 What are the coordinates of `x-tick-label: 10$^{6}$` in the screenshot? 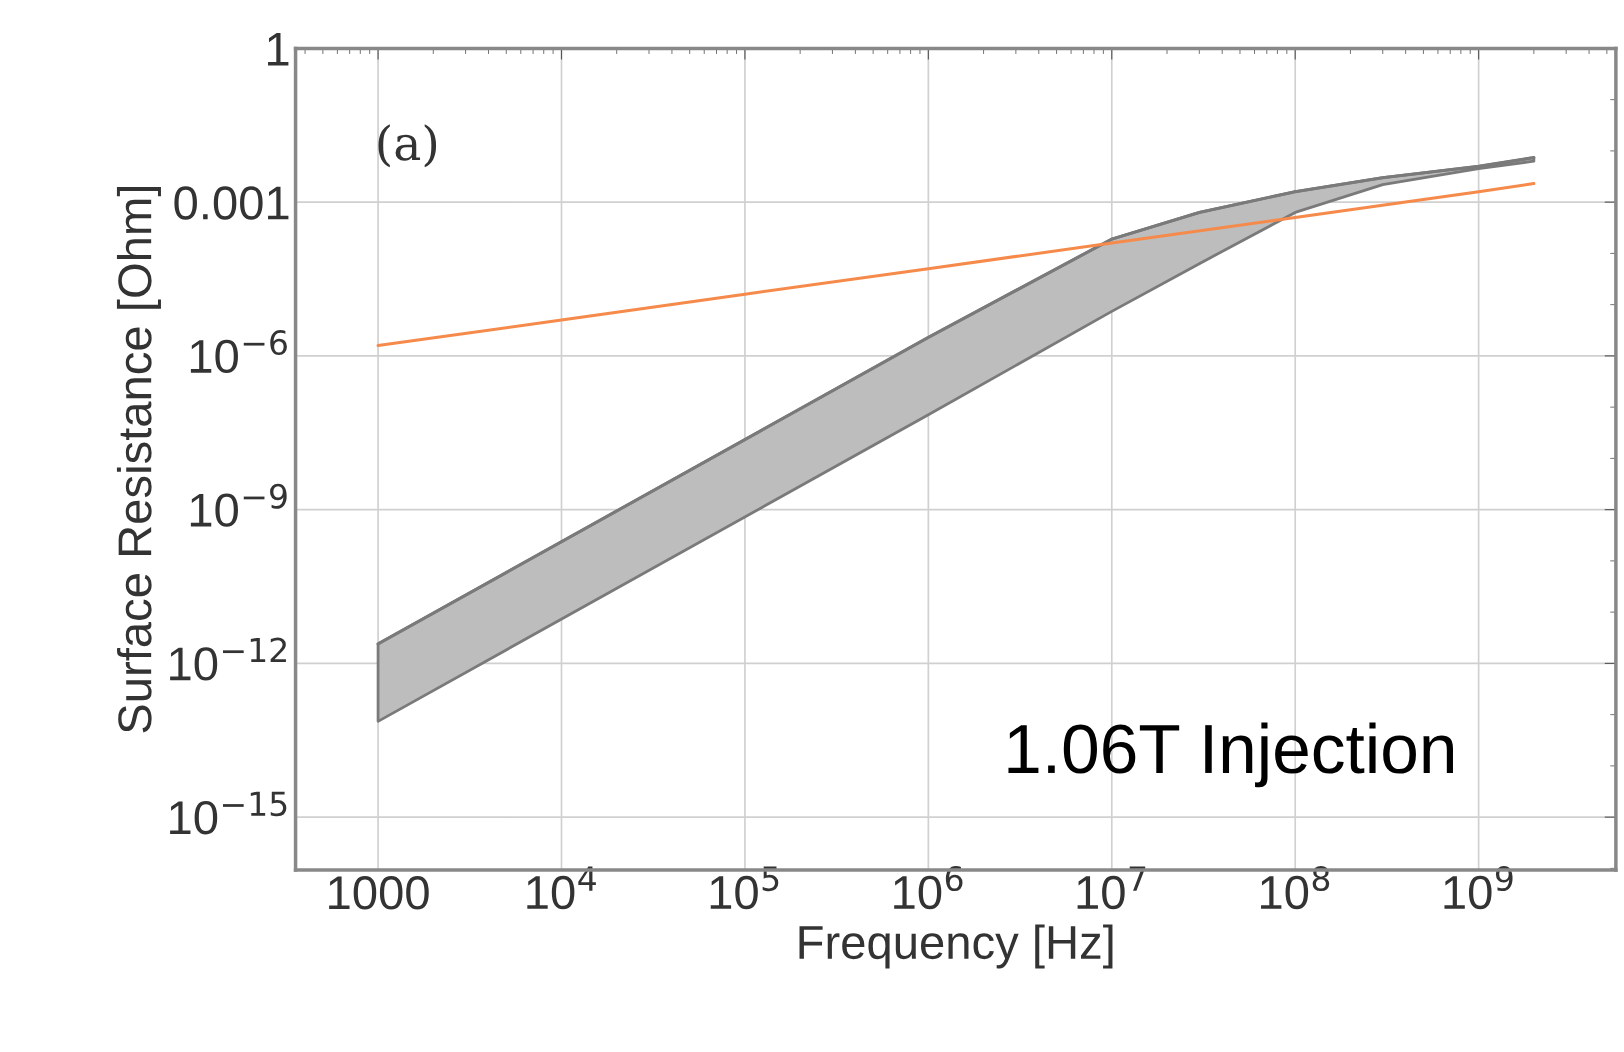 It's located at (928, 888).